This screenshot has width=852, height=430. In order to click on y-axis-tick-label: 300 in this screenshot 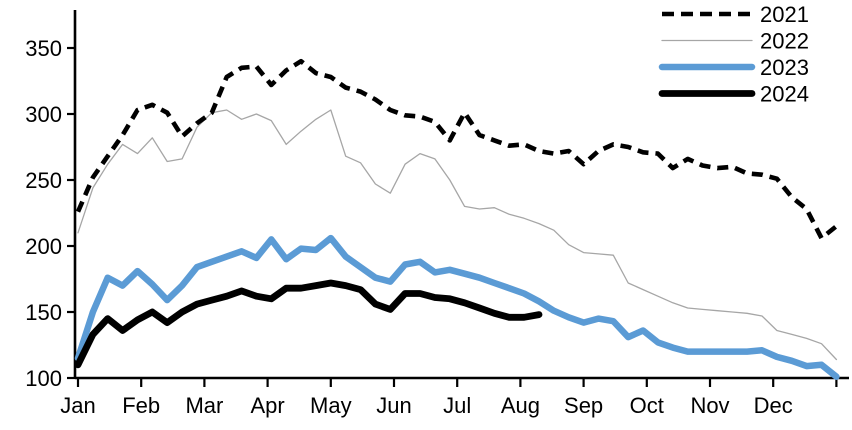, I will do `click(43, 114)`.